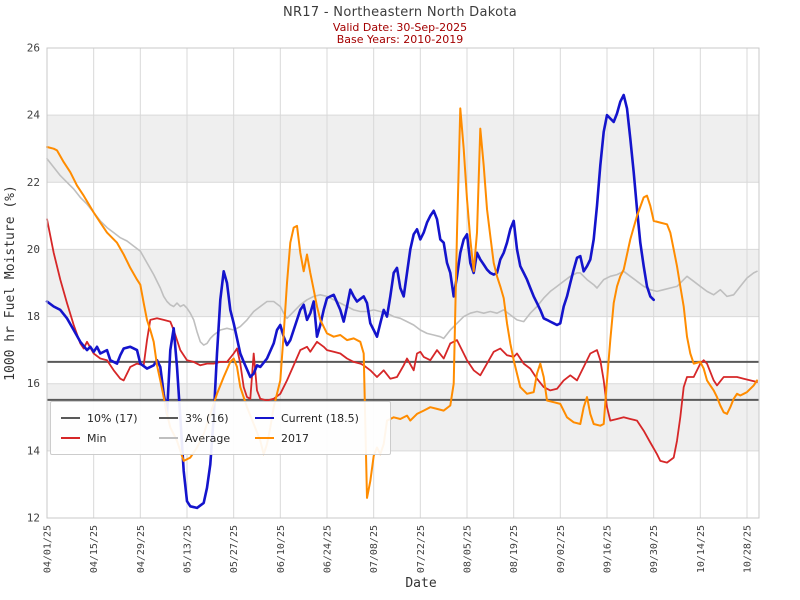 The height and width of the screenshot is (600, 800). Describe the element at coordinates (400, 27) in the screenshot. I see `chart-subtitle-valid-date: Valid Date: 30-Sep-2025` at that location.